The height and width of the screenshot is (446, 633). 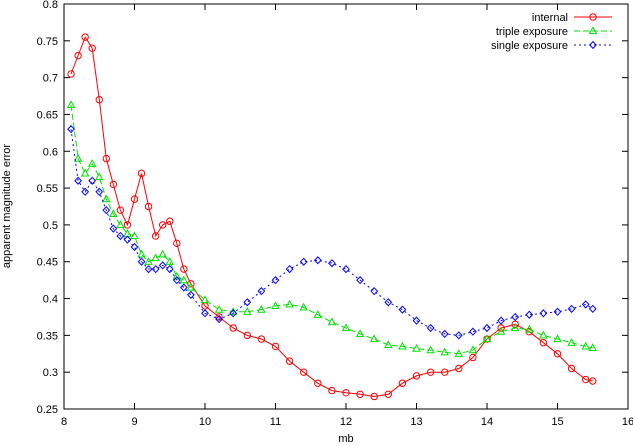 I want to click on y-tick-label: 0.45, so click(x=47, y=263).